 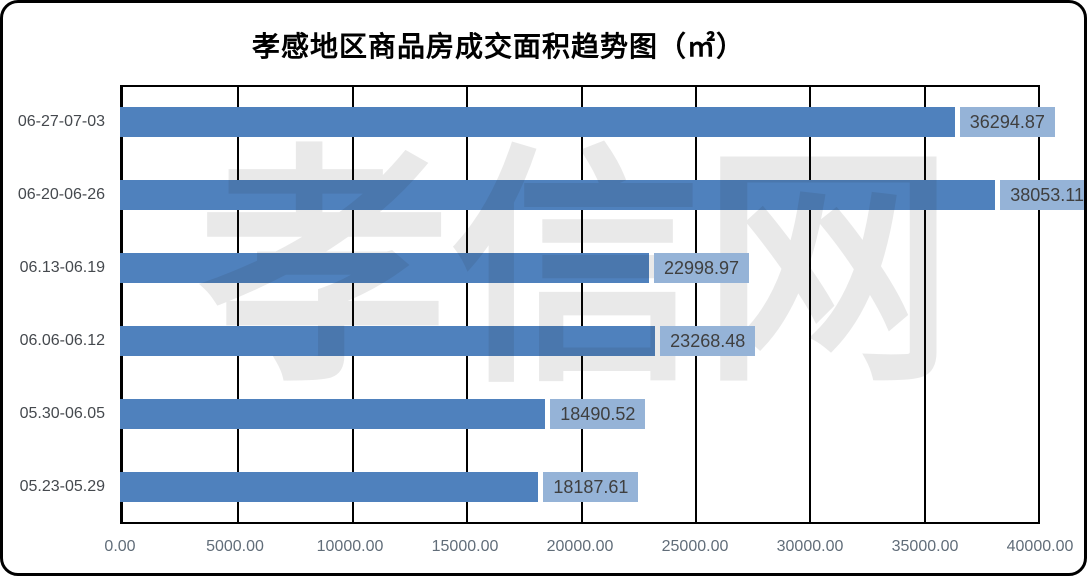 What do you see at coordinates (701, 267) in the screenshot?
I see `value-label: 22998.97` at bounding box center [701, 267].